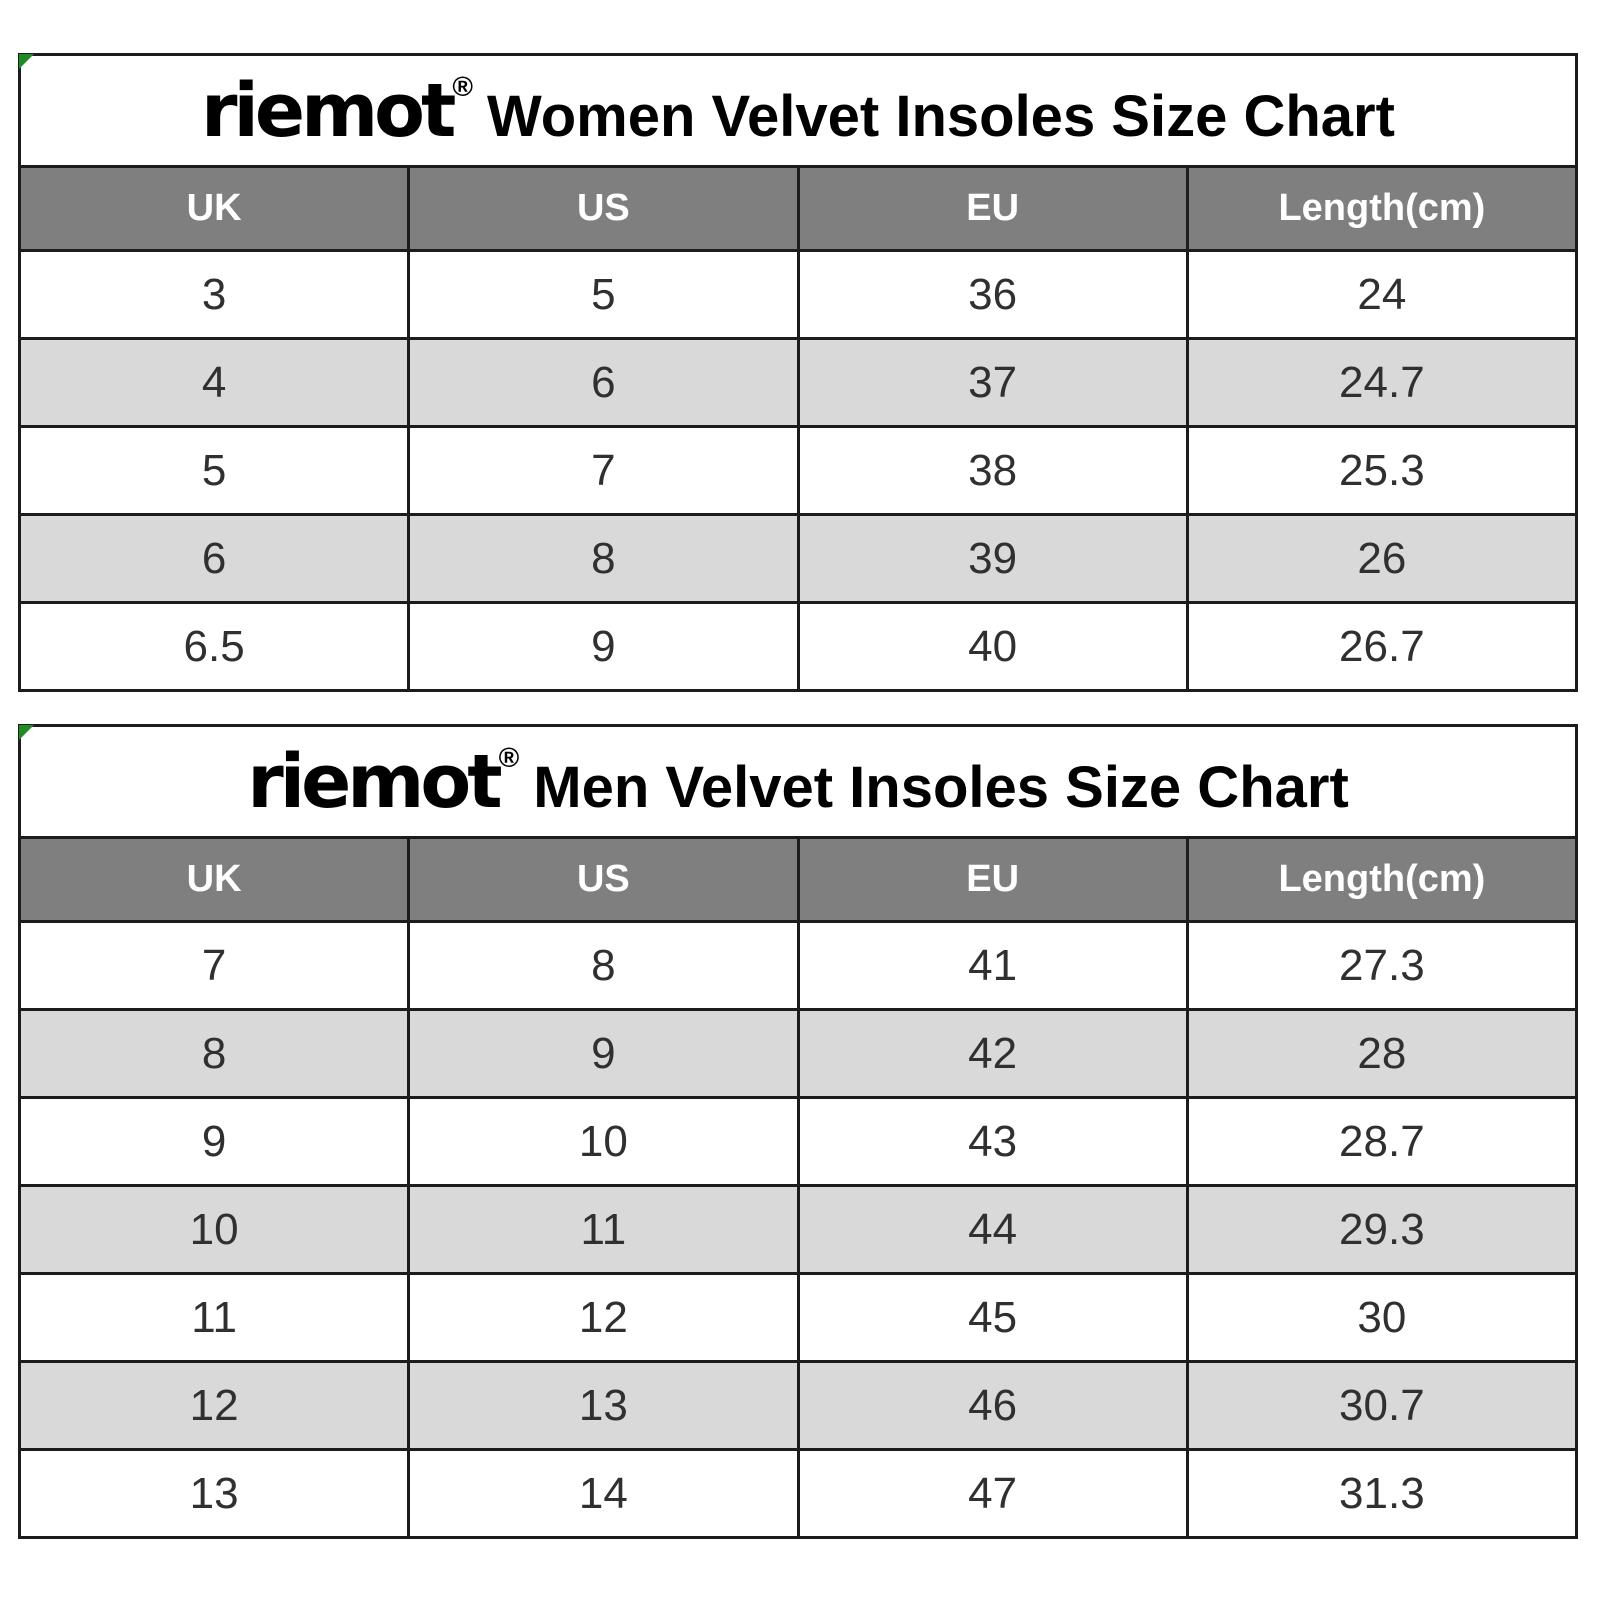 The image size is (1600, 1600). I want to click on size-cell: 6.5, so click(214, 646).